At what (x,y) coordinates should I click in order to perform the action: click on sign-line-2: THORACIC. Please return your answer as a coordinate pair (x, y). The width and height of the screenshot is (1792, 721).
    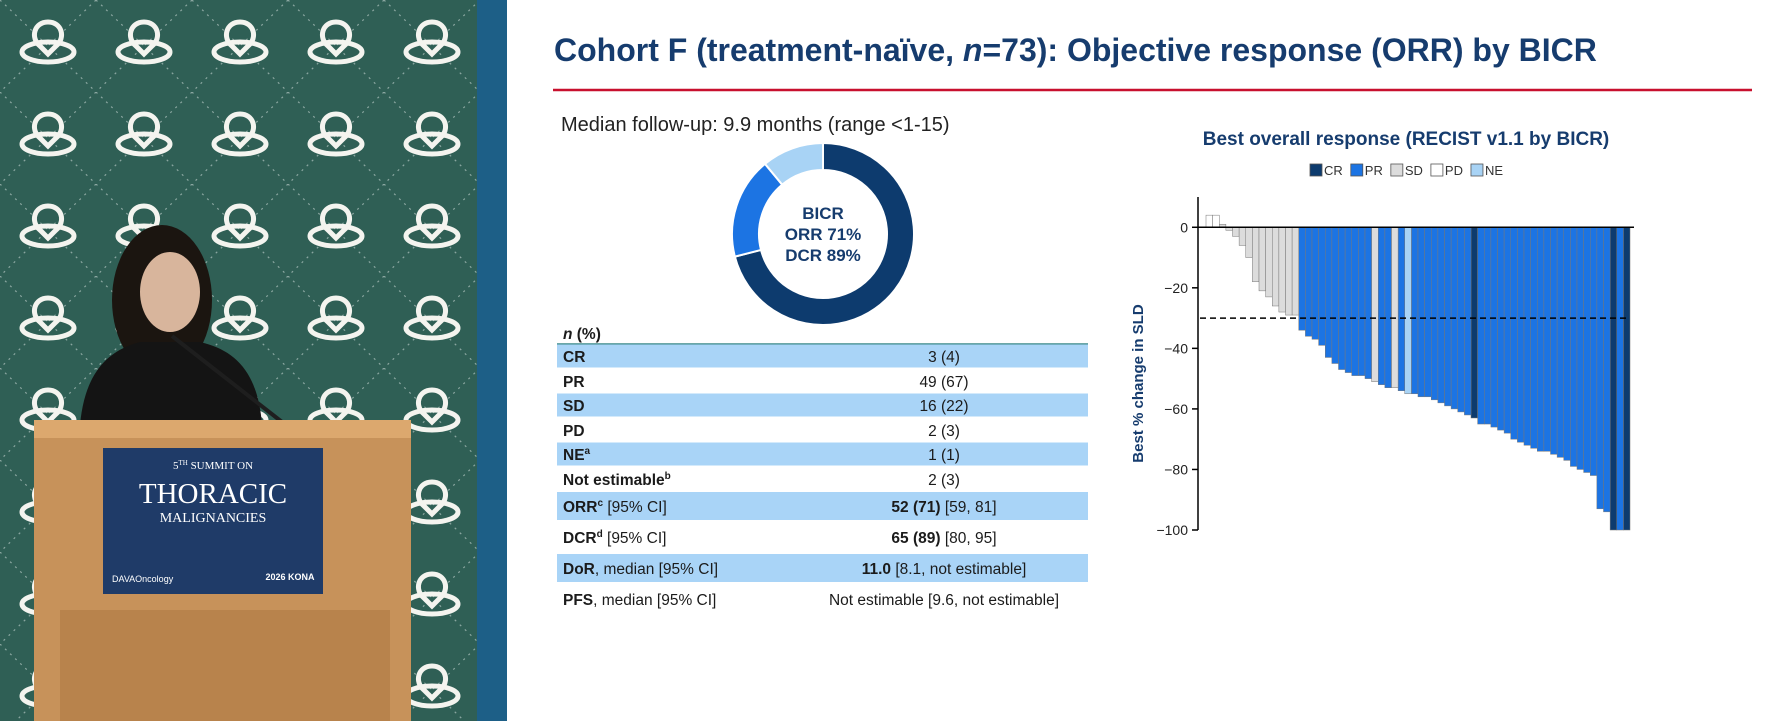
    Looking at the image, I should click on (213, 494).